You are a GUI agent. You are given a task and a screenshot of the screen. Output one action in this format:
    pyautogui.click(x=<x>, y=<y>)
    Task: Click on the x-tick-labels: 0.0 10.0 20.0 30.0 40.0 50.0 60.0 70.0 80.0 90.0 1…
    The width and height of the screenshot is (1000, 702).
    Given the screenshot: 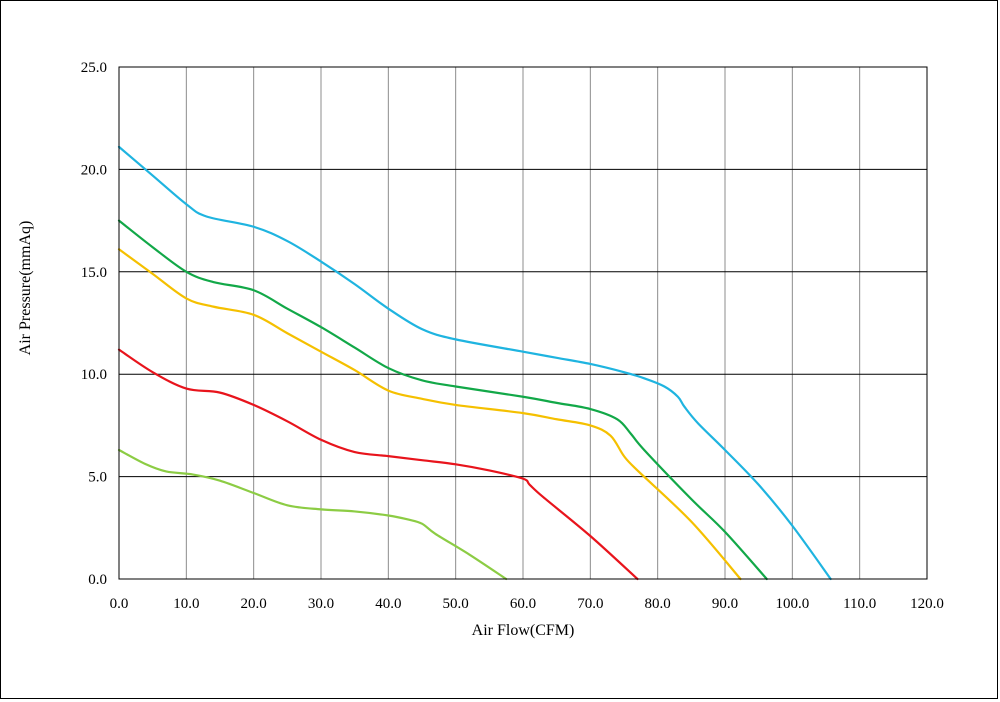 What is the action you would take?
    pyautogui.click(x=527, y=604)
    